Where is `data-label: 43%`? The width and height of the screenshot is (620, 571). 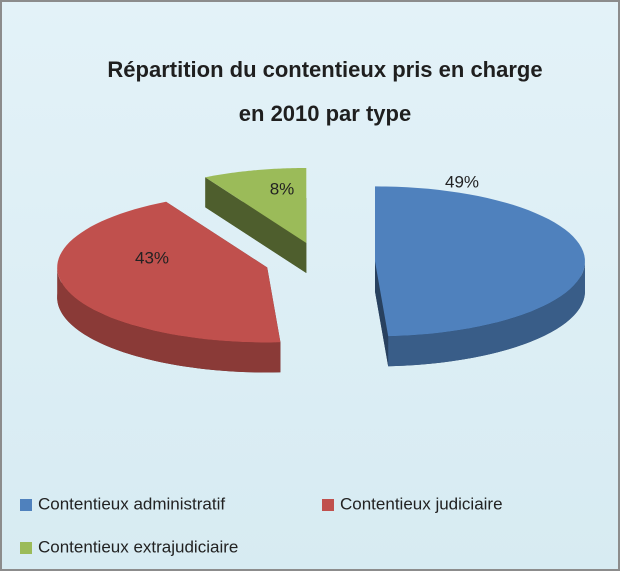
data-label: 43% is located at coordinates (152, 257).